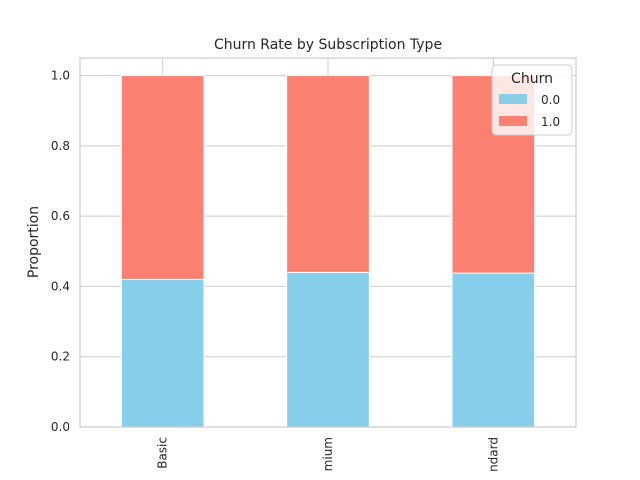 This screenshot has height=480, width=640. I want to click on y-tick-label: 1.0, so click(60, 76).